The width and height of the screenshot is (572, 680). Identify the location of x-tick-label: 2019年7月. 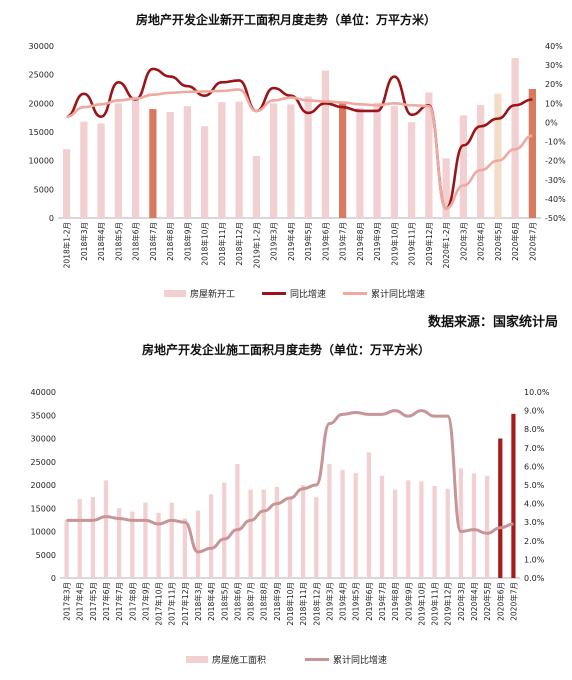
(343, 241).